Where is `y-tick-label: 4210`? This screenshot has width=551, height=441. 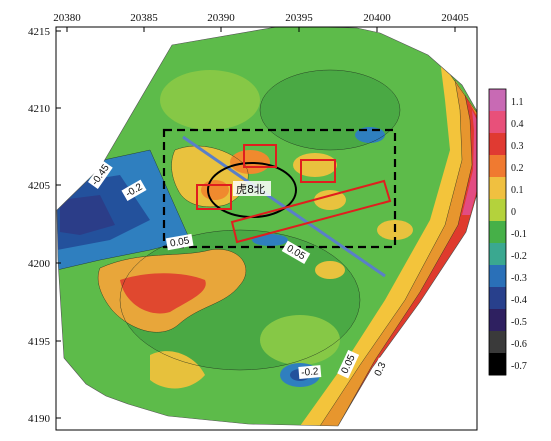 y-tick-label: 4210 is located at coordinates (39, 109).